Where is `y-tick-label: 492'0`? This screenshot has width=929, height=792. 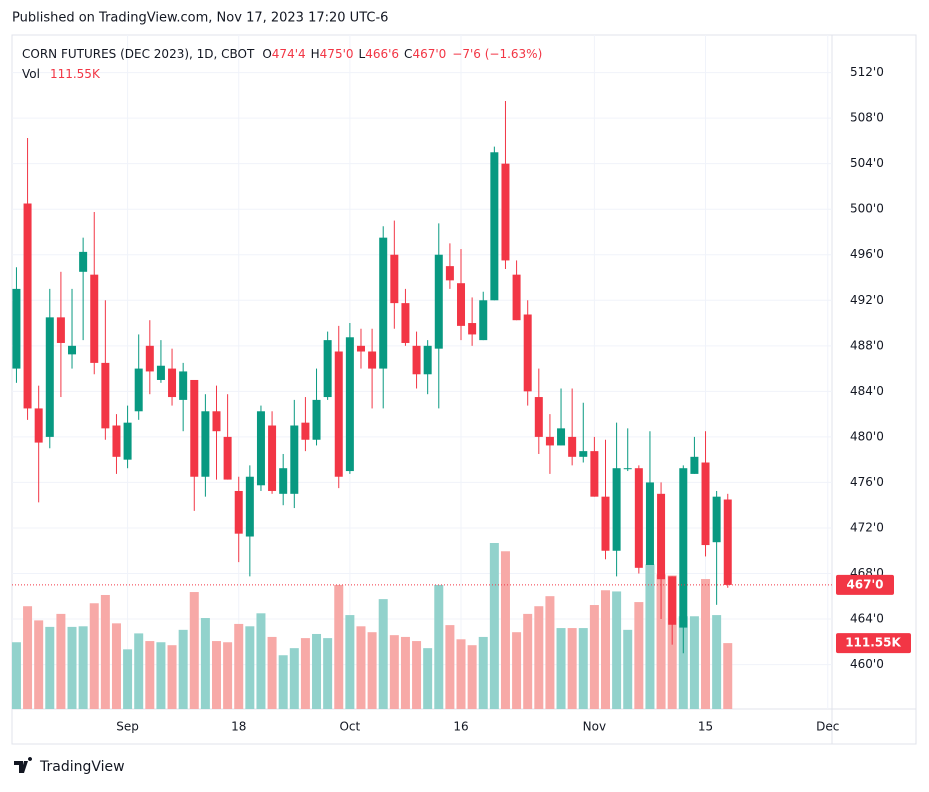 y-tick-label: 492'0 is located at coordinates (867, 300).